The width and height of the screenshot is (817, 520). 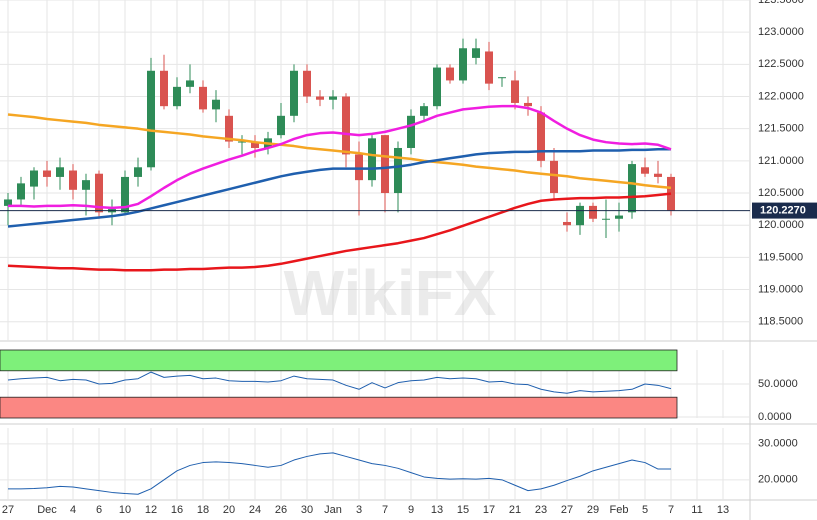 I want to click on x-tick-label: 12, so click(x=151, y=510).